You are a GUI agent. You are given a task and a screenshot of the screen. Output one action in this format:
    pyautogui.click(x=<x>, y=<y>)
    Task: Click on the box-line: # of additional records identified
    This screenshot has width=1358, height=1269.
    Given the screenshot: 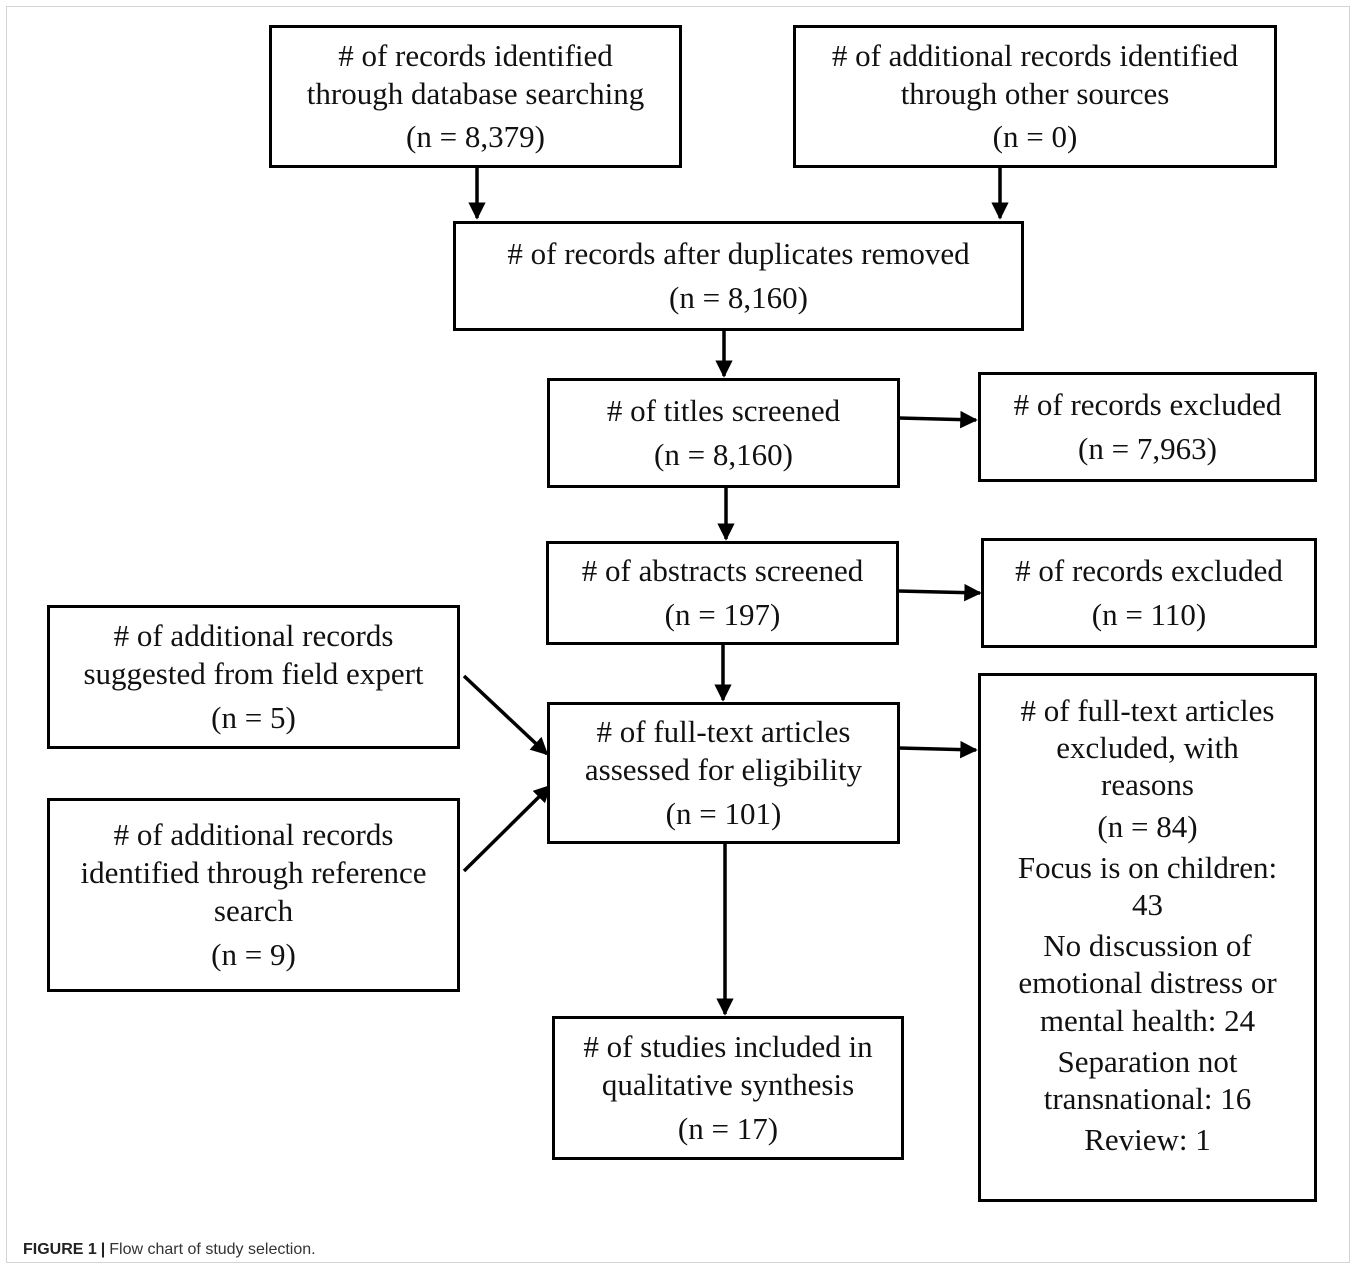 What is the action you would take?
    pyautogui.click(x=1035, y=55)
    